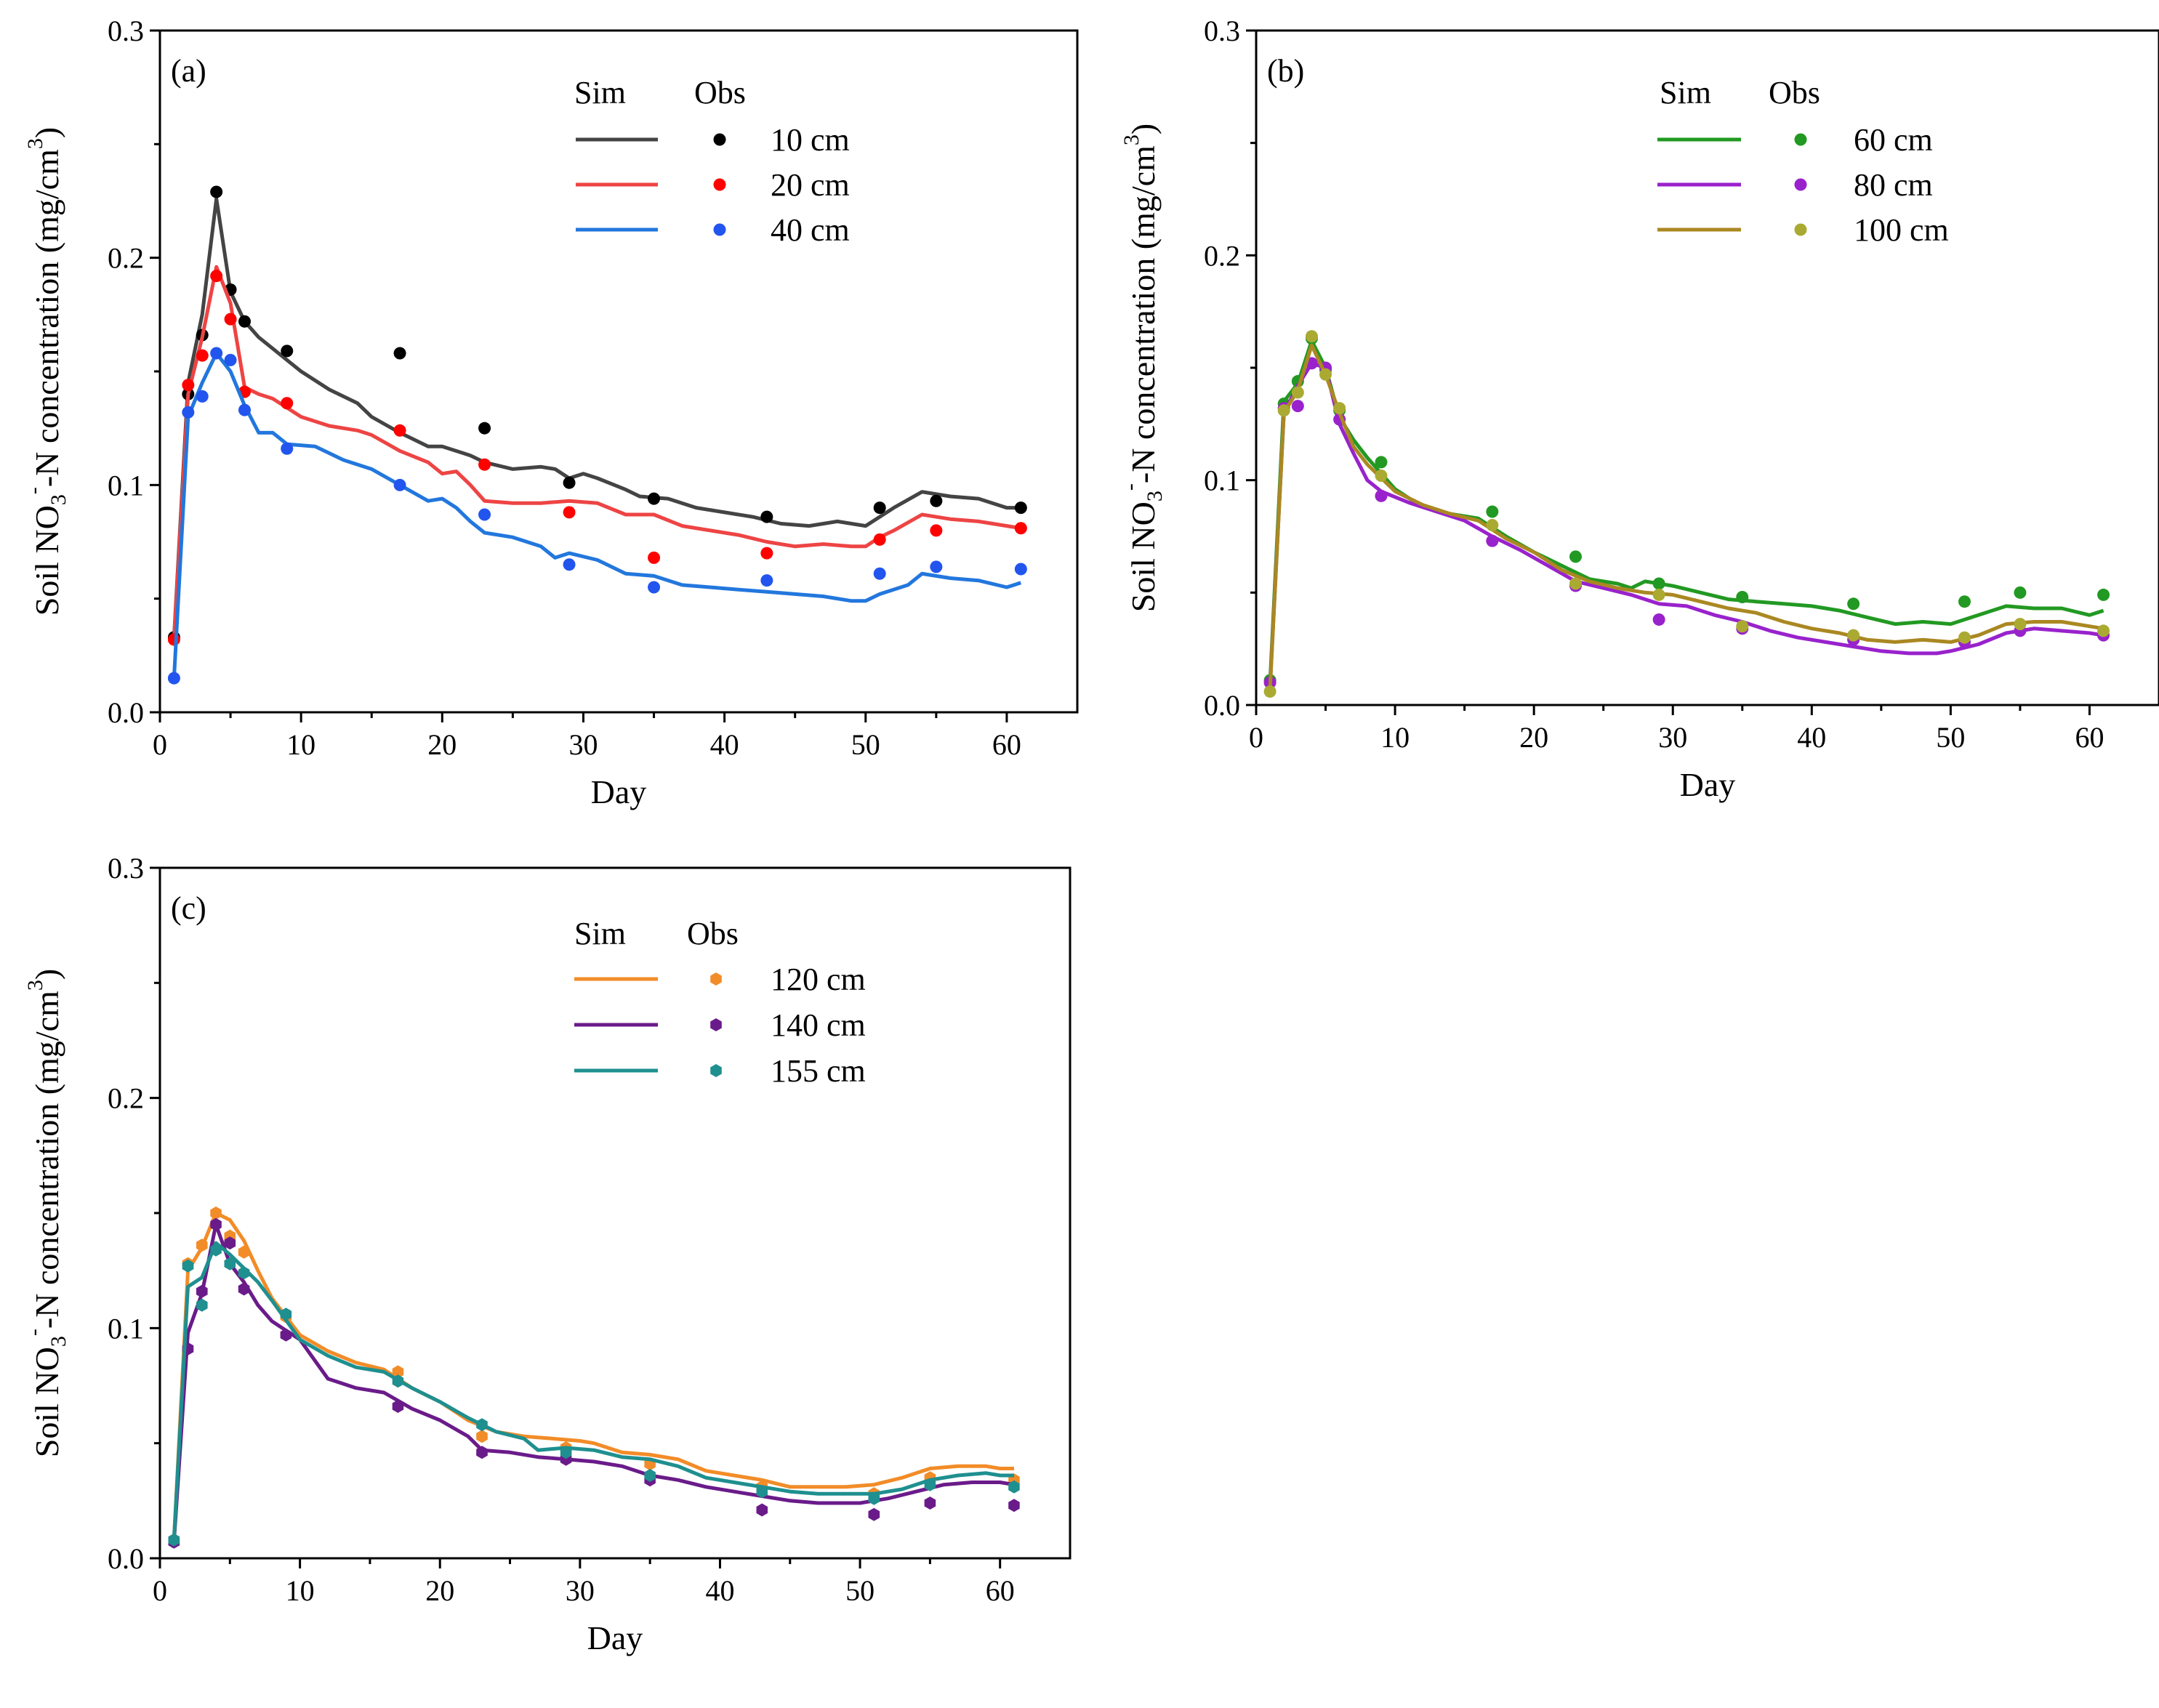 The height and width of the screenshot is (1708, 2159). I want to click on legend-entry-label: 10 cm, so click(810, 140).